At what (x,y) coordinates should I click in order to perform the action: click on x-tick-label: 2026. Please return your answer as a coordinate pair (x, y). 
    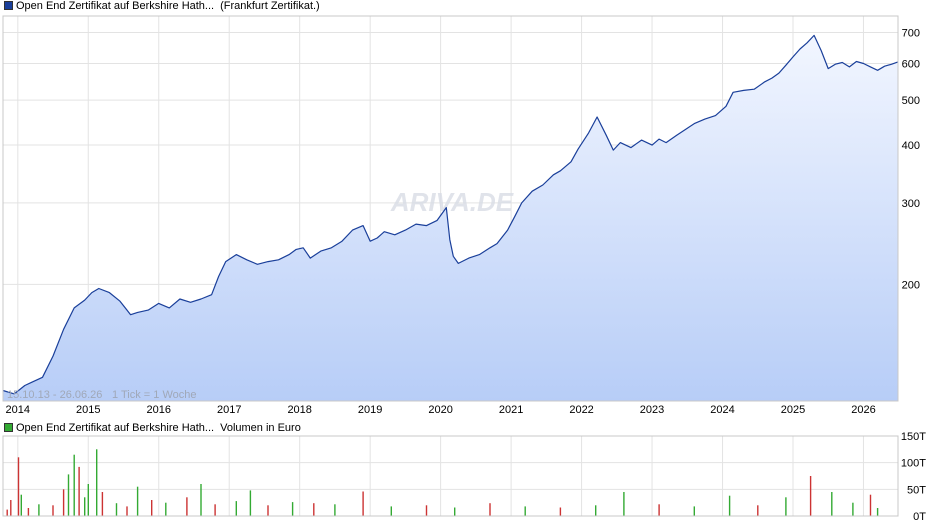
    Looking at the image, I should click on (863, 410).